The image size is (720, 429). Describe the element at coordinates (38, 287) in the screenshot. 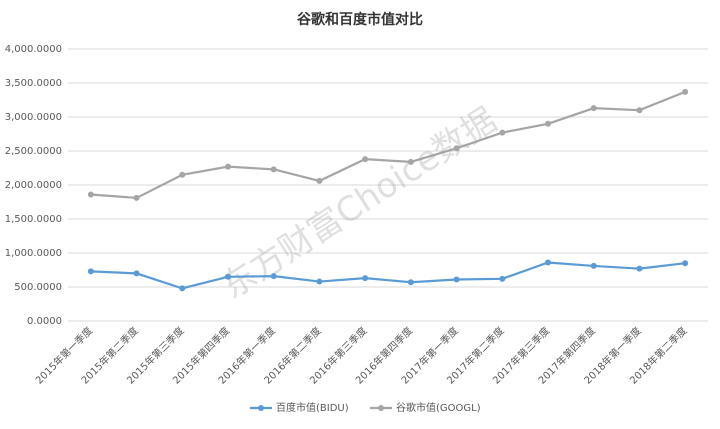

I see `y-tick-label: 500.0000` at that location.